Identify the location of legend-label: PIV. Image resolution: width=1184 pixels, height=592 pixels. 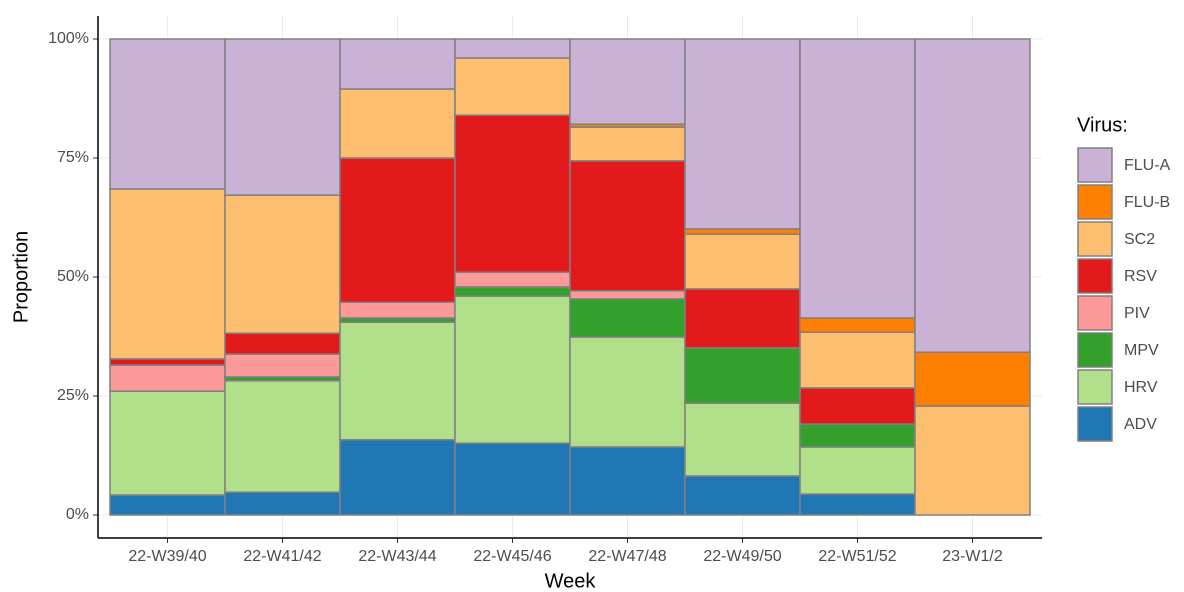
(1137, 313).